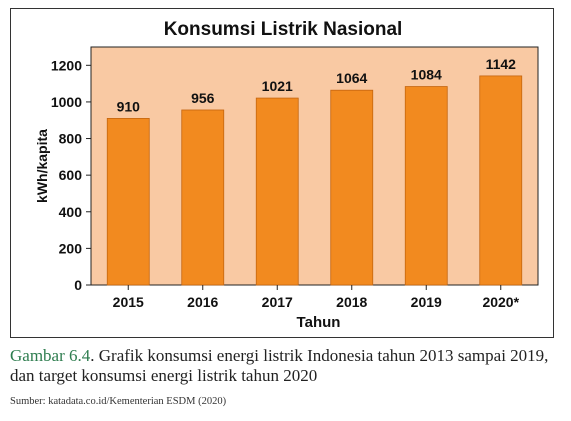  What do you see at coordinates (319, 322) in the screenshot?
I see `x-axis-label: Tahun` at bounding box center [319, 322].